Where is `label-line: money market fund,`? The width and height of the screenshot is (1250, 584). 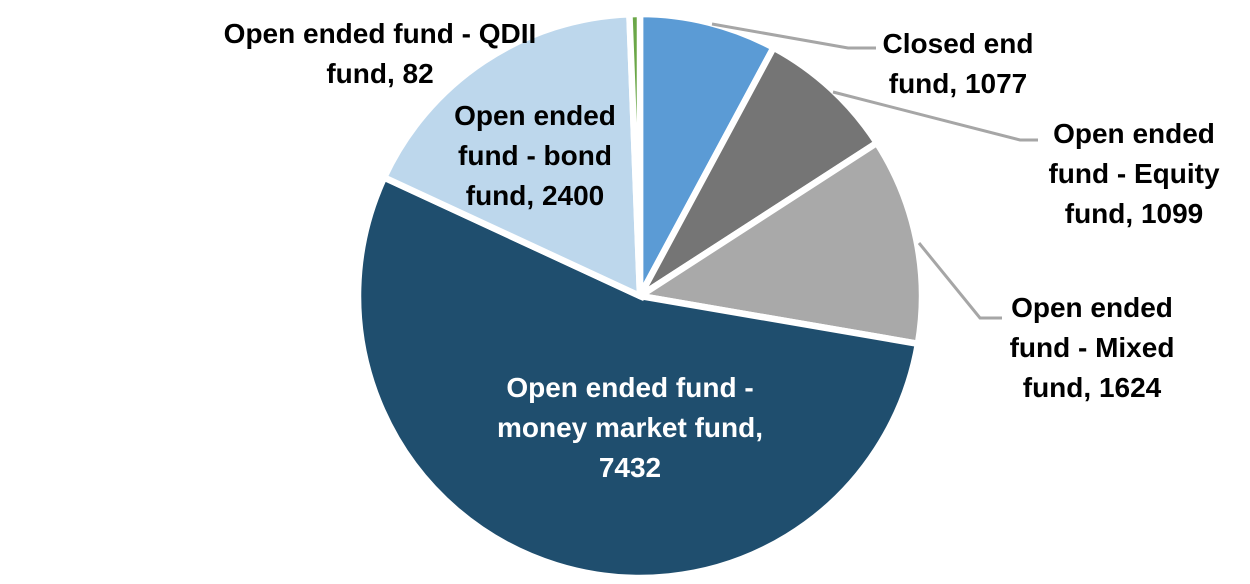
label-line: money market fund, is located at coordinates (630, 427).